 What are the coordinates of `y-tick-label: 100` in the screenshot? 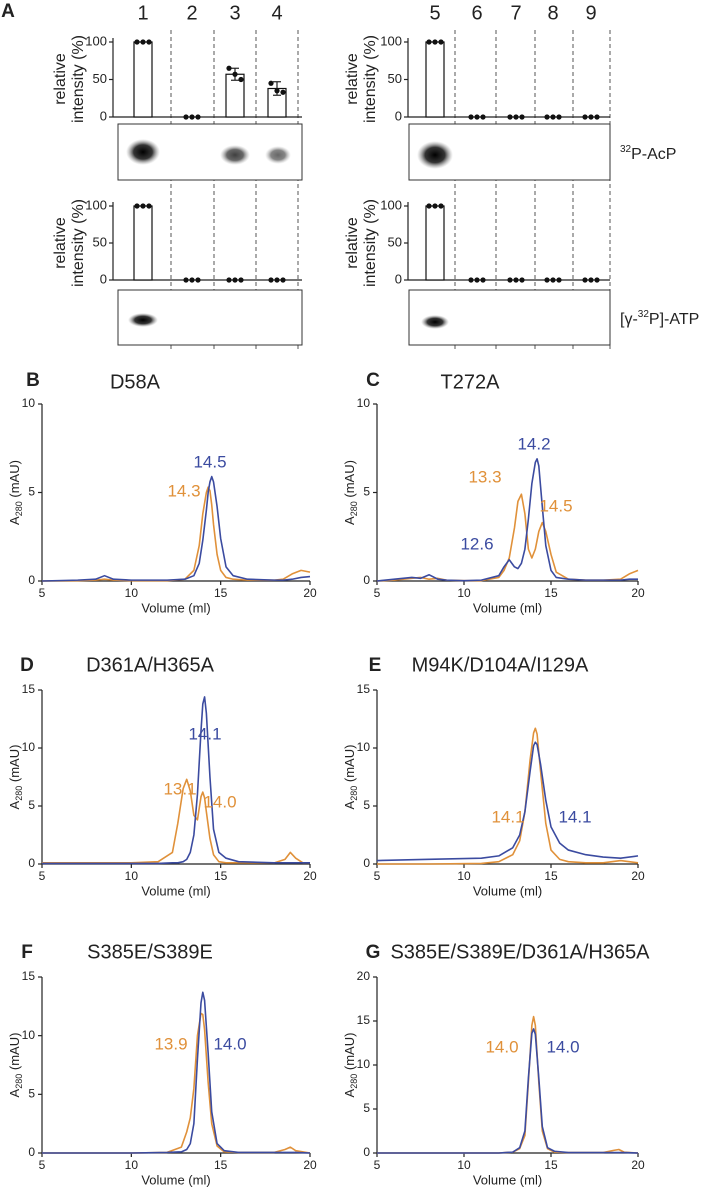 It's located at (391, 204).